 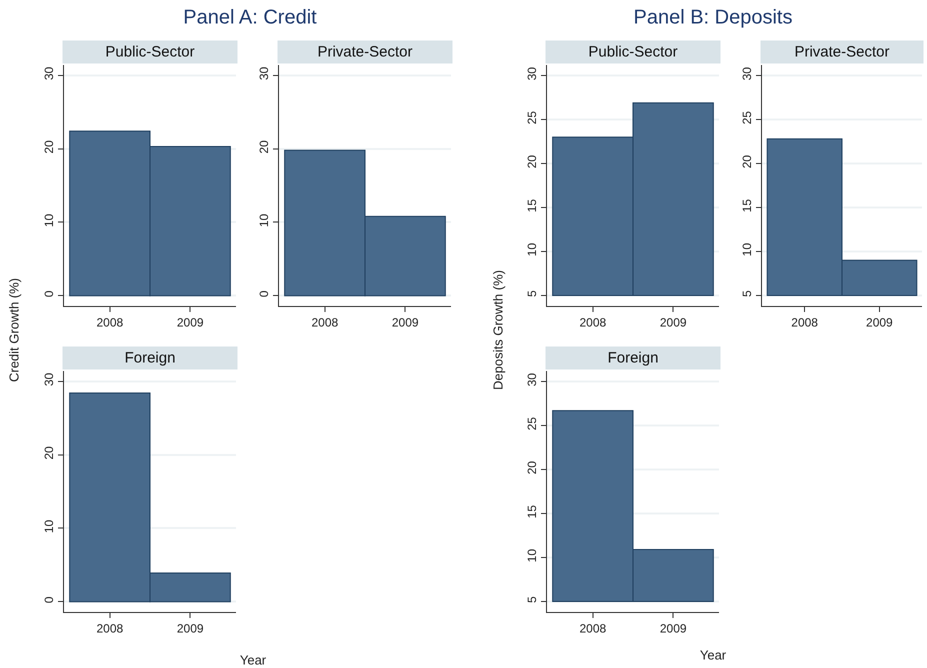 I want to click on chart-title: Panel B: Deposits, so click(x=713, y=18).